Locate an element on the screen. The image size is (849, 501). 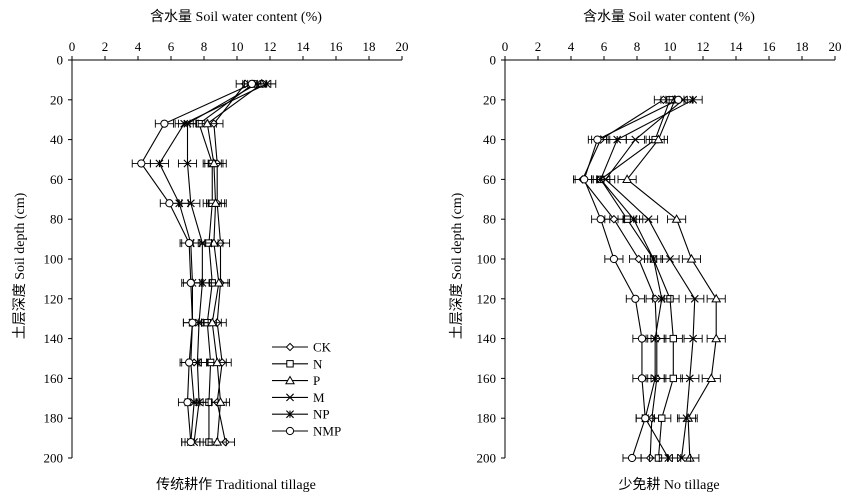
series-p is located at coordinates (671, 278).